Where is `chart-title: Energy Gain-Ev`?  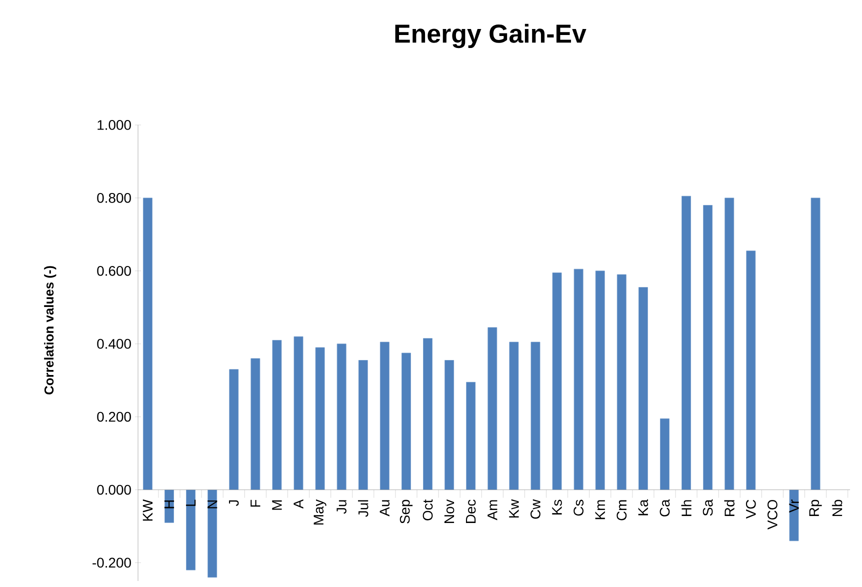 chart-title: Energy Gain-Ev is located at coordinates (490, 36).